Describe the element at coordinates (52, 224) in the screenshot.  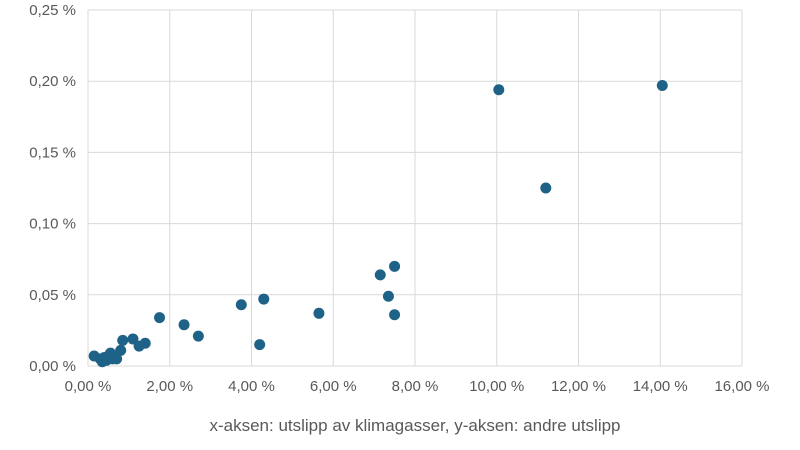
I see `y-tick-label: 0,10 %` at that location.